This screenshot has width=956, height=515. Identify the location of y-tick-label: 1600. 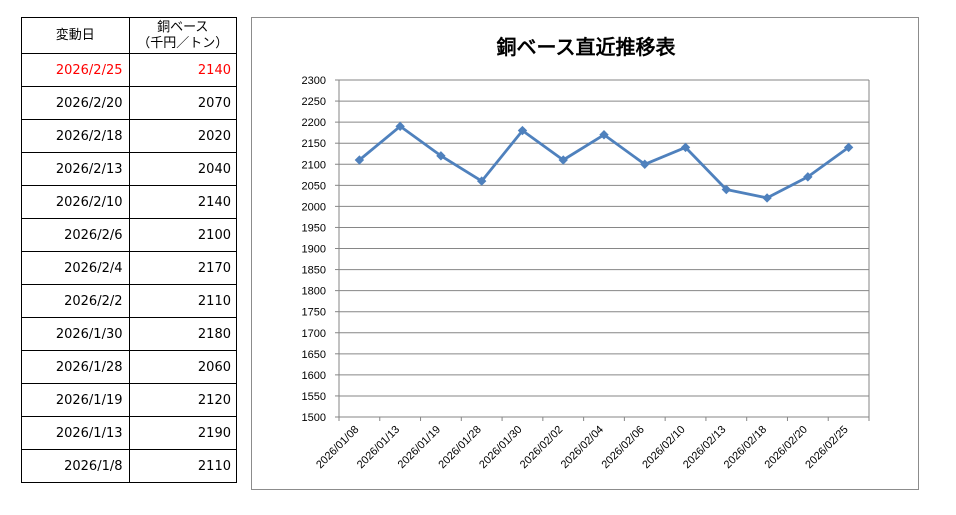
(314, 376).